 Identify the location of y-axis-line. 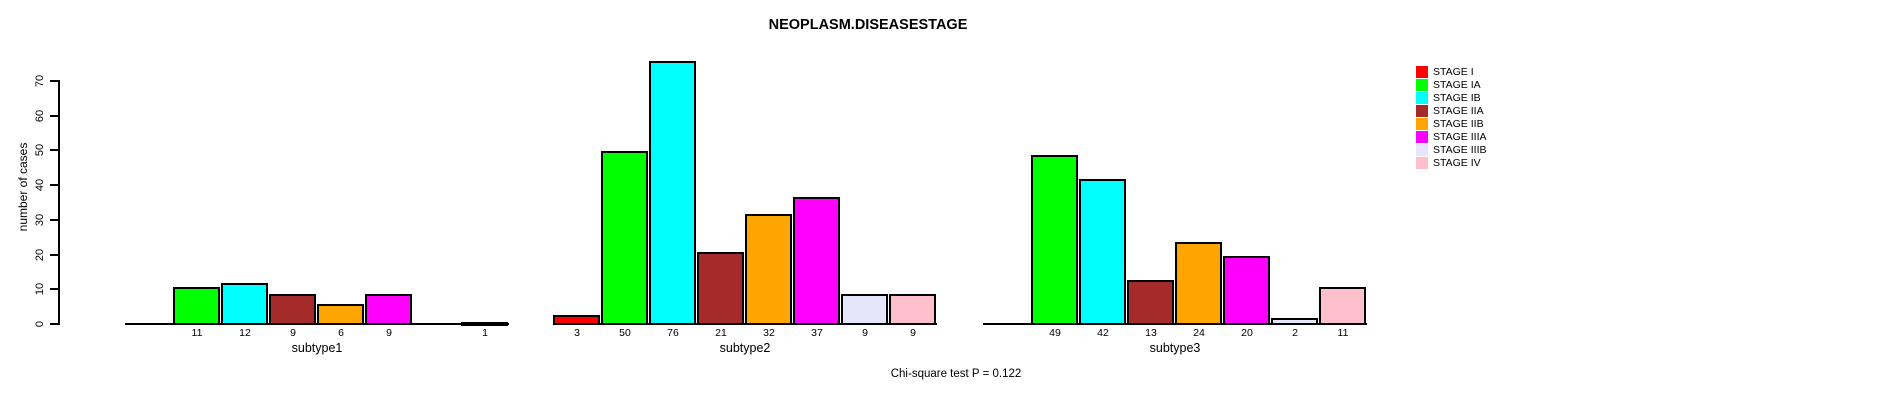
(59, 202).